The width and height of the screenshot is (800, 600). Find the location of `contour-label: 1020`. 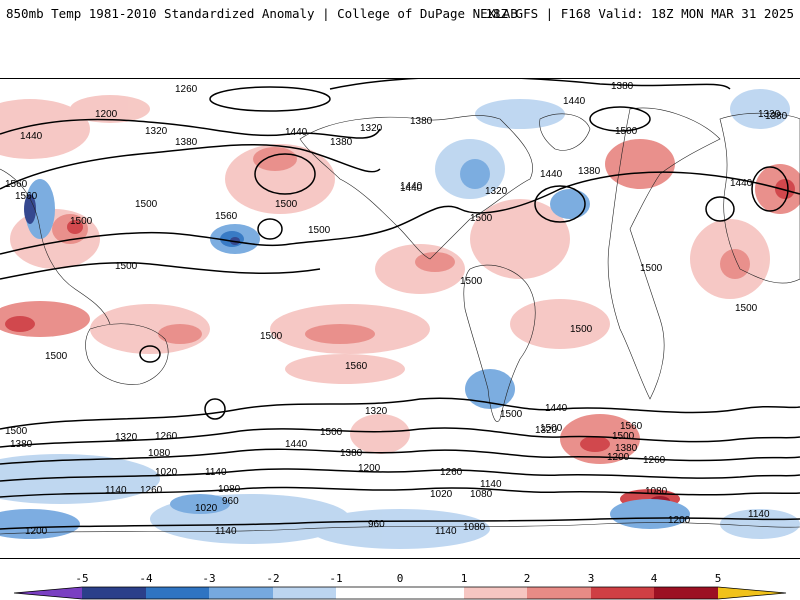

contour-label: 1020 is located at coordinates (441, 494).